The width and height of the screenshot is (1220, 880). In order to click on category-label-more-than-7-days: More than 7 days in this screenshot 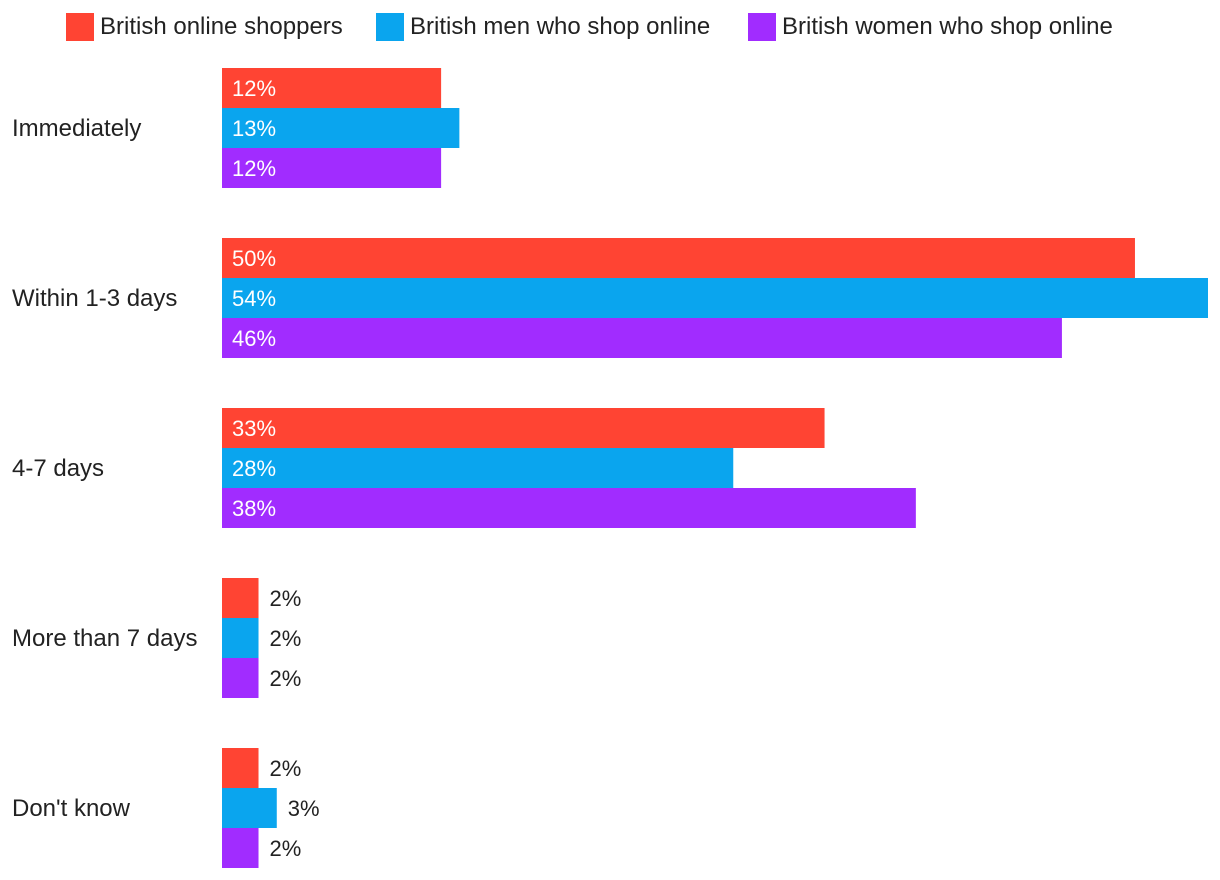, I will do `click(104, 638)`.